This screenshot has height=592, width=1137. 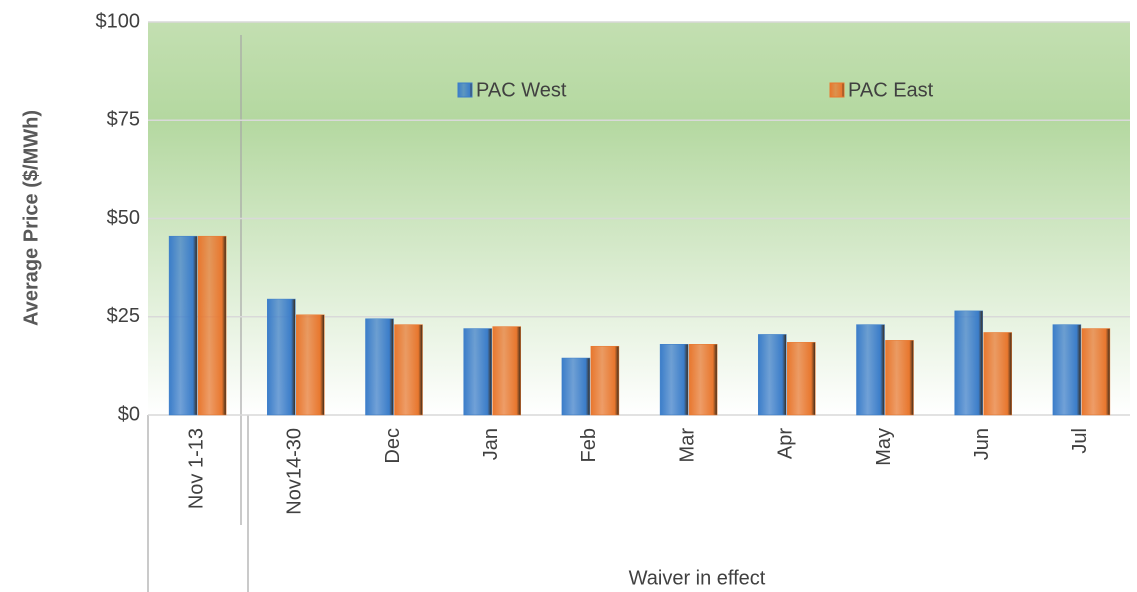 What do you see at coordinates (884, 447) in the screenshot?
I see `x-tick-label: May` at bounding box center [884, 447].